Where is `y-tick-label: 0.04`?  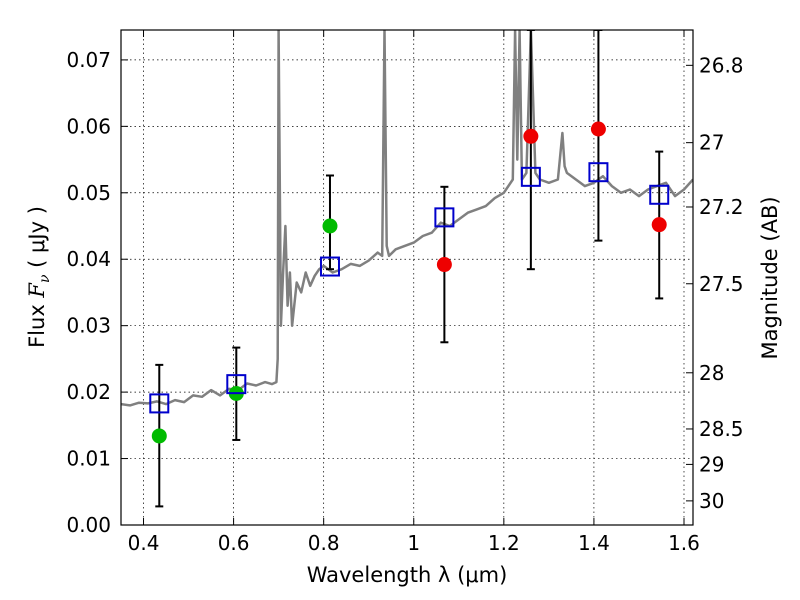
y-tick-label: 0.04 is located at coordinates (88, 259).